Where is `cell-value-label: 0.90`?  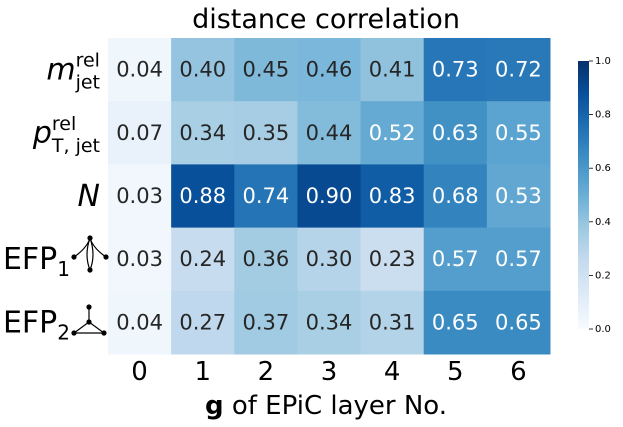
cell-value-label: 0.90 is located at coordinates (329, 196).